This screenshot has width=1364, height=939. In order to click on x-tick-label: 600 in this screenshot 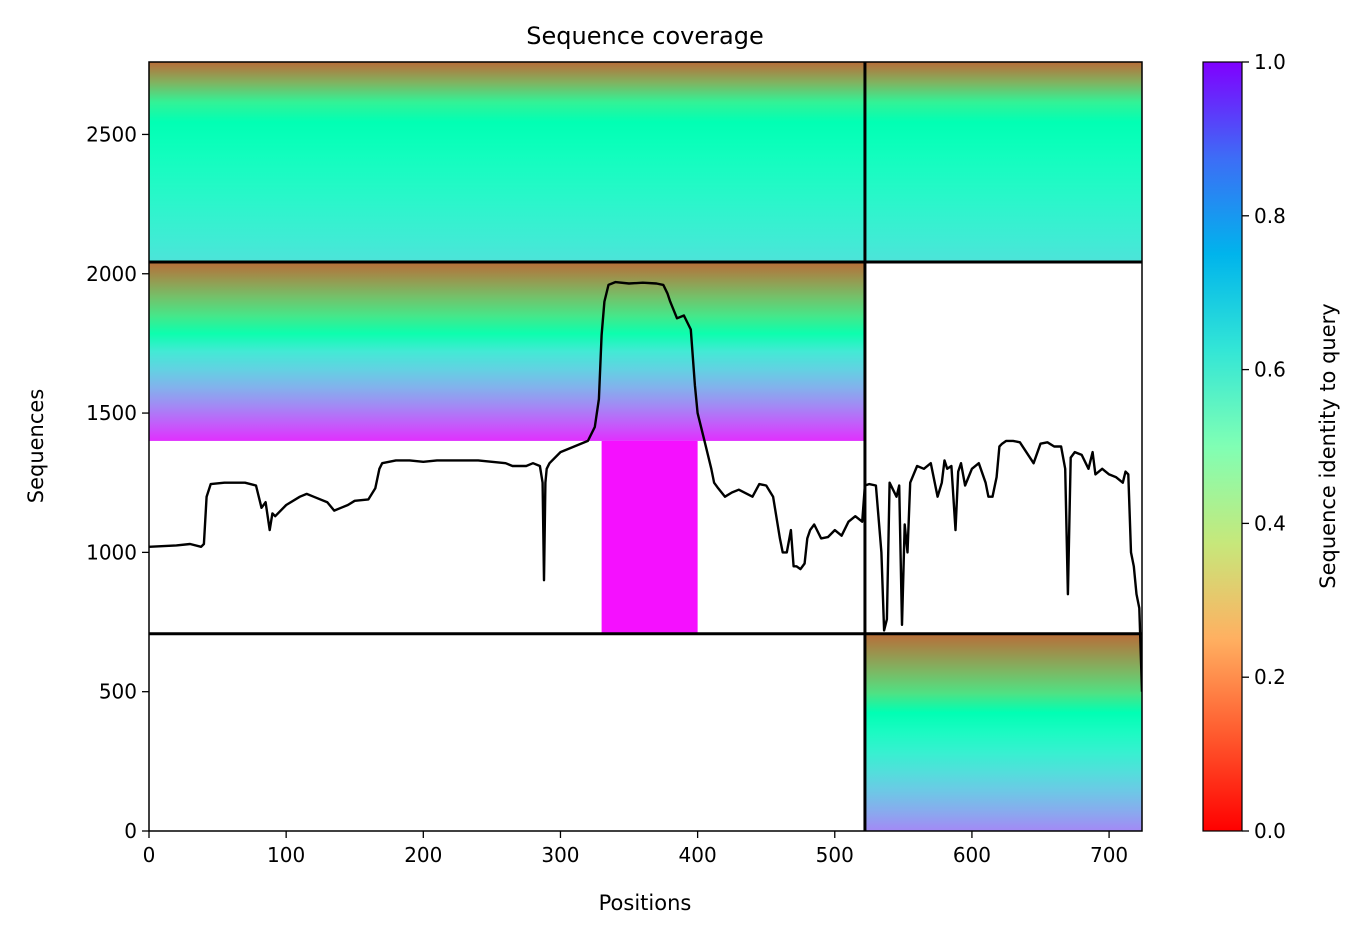, I will do `click(972, 855)`.